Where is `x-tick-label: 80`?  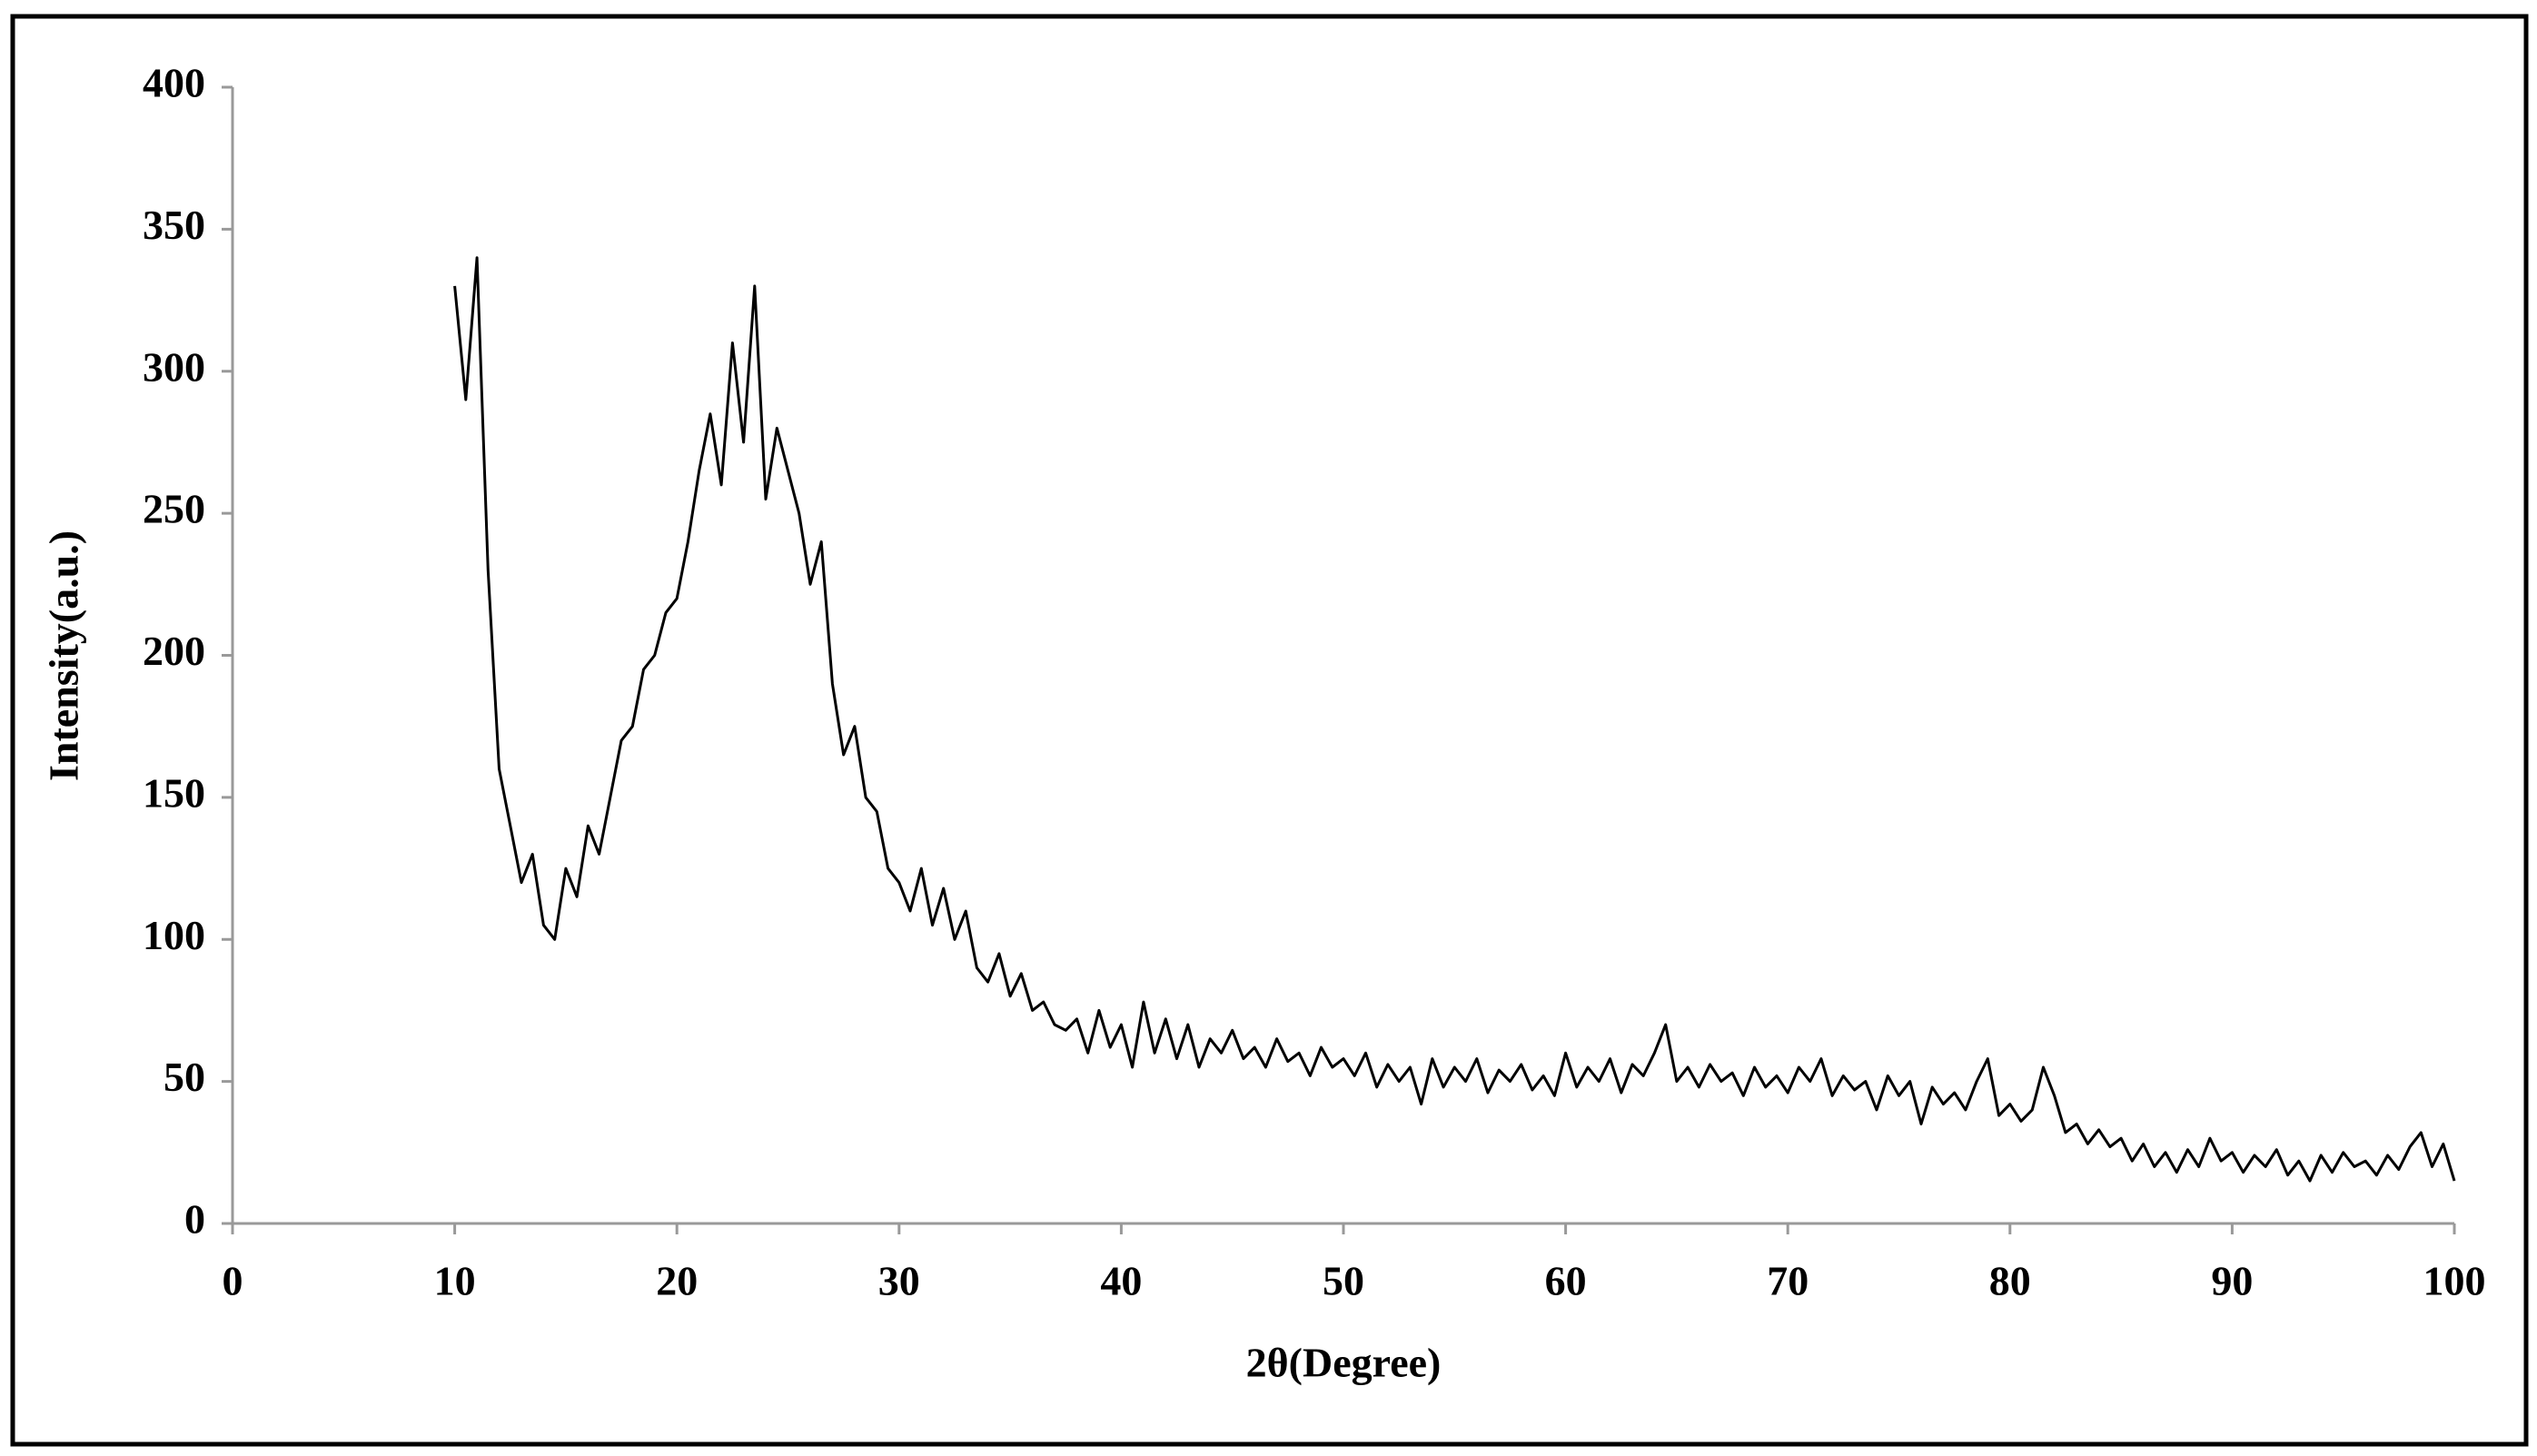
x-tick-label: 80 is located at coordinates (2010, 1281).